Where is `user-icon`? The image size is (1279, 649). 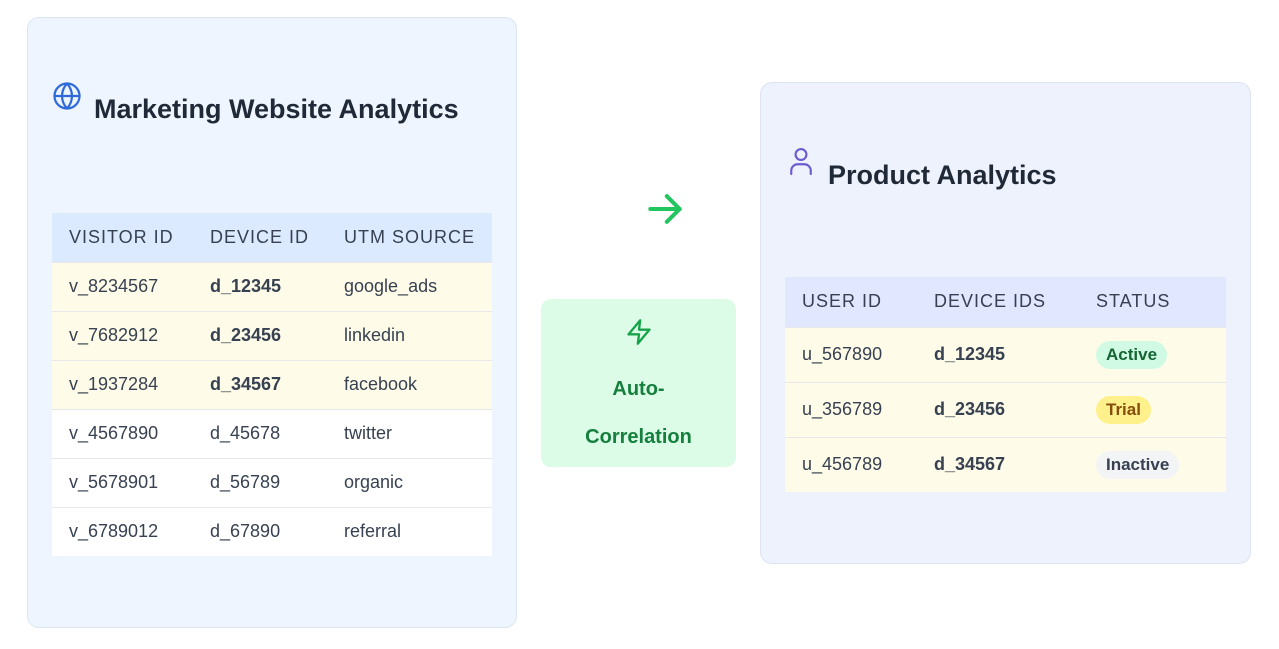
user-icon is located at coordinates (801, 163).